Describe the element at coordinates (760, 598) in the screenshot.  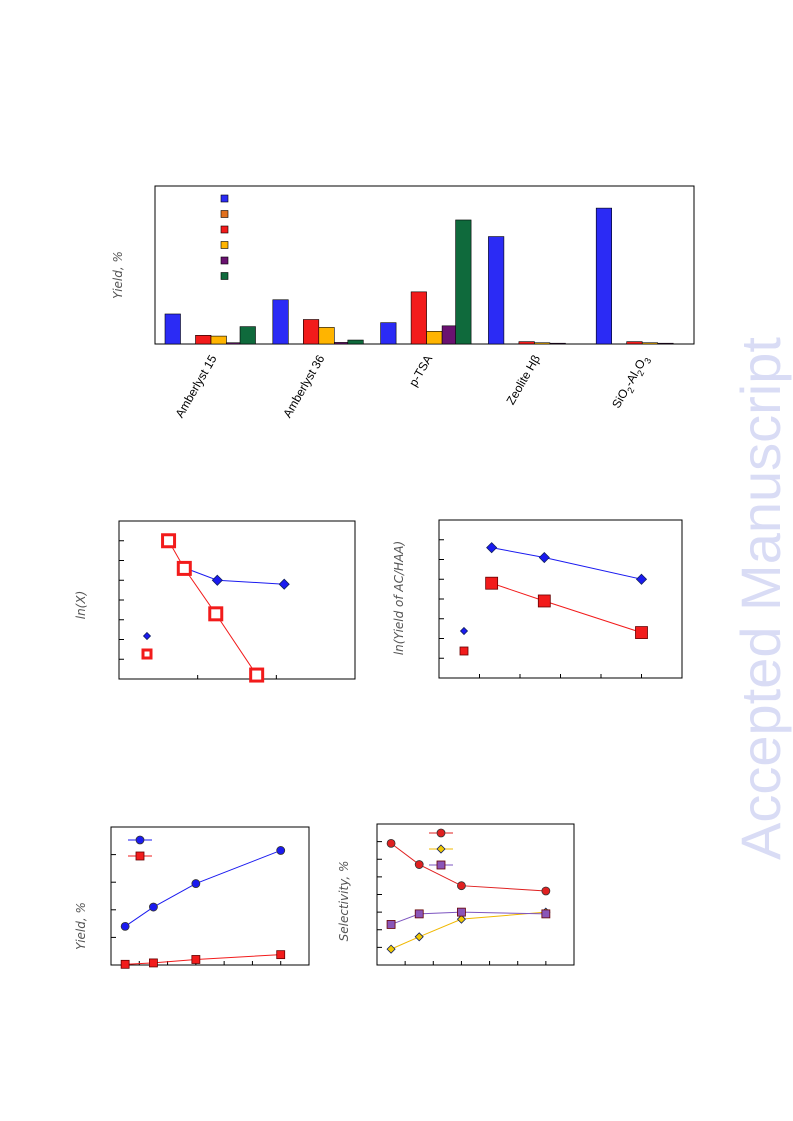
I see `watermark-text: Accepted Manuscript` at that location.